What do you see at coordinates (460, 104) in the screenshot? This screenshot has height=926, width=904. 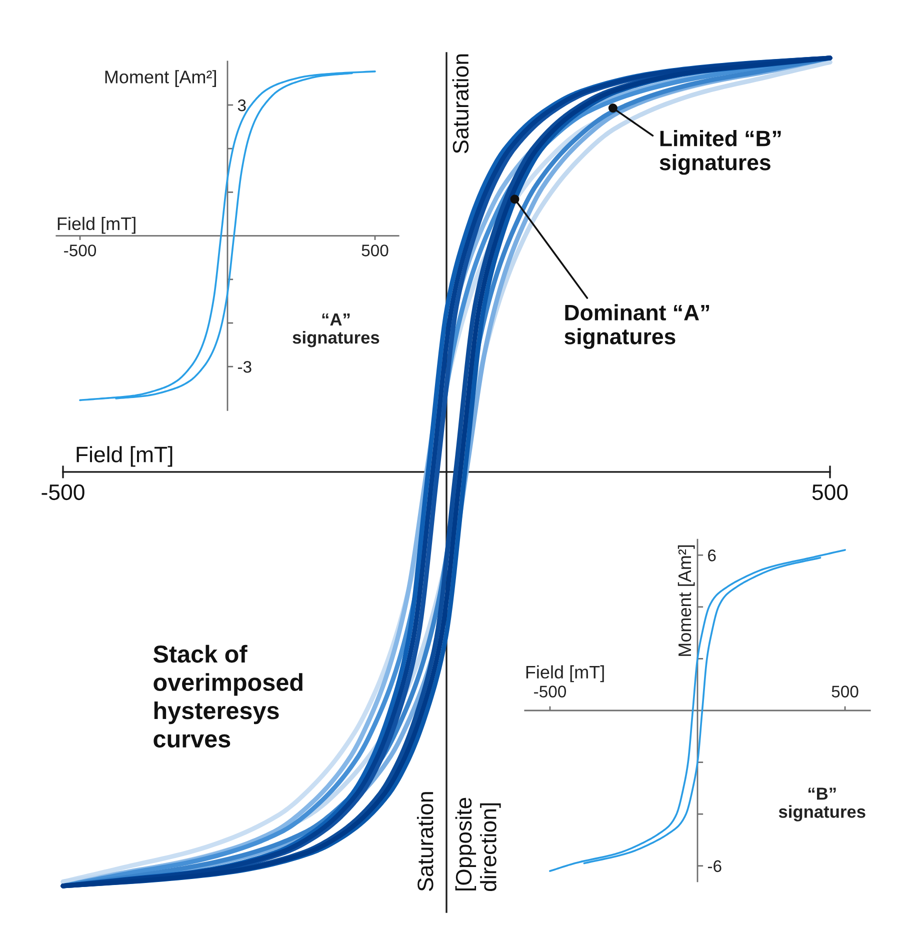 I see `y-axis-title: Saturation` at bounding box center [460, 104].